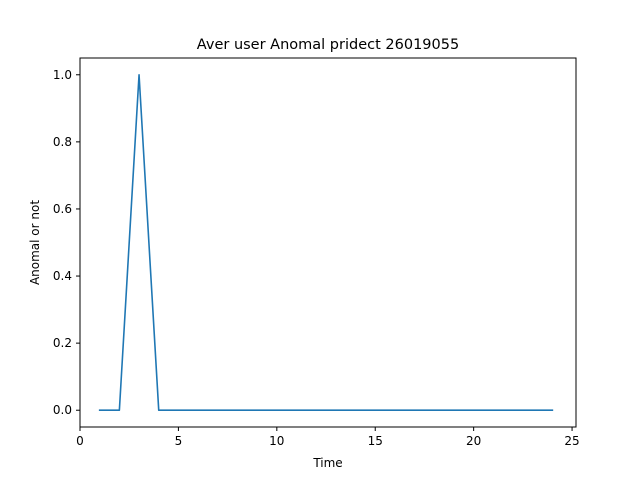 This screenshot has width=640, height=480. I want to click on y-axis-label: Anomal or not, so click(35, 242).